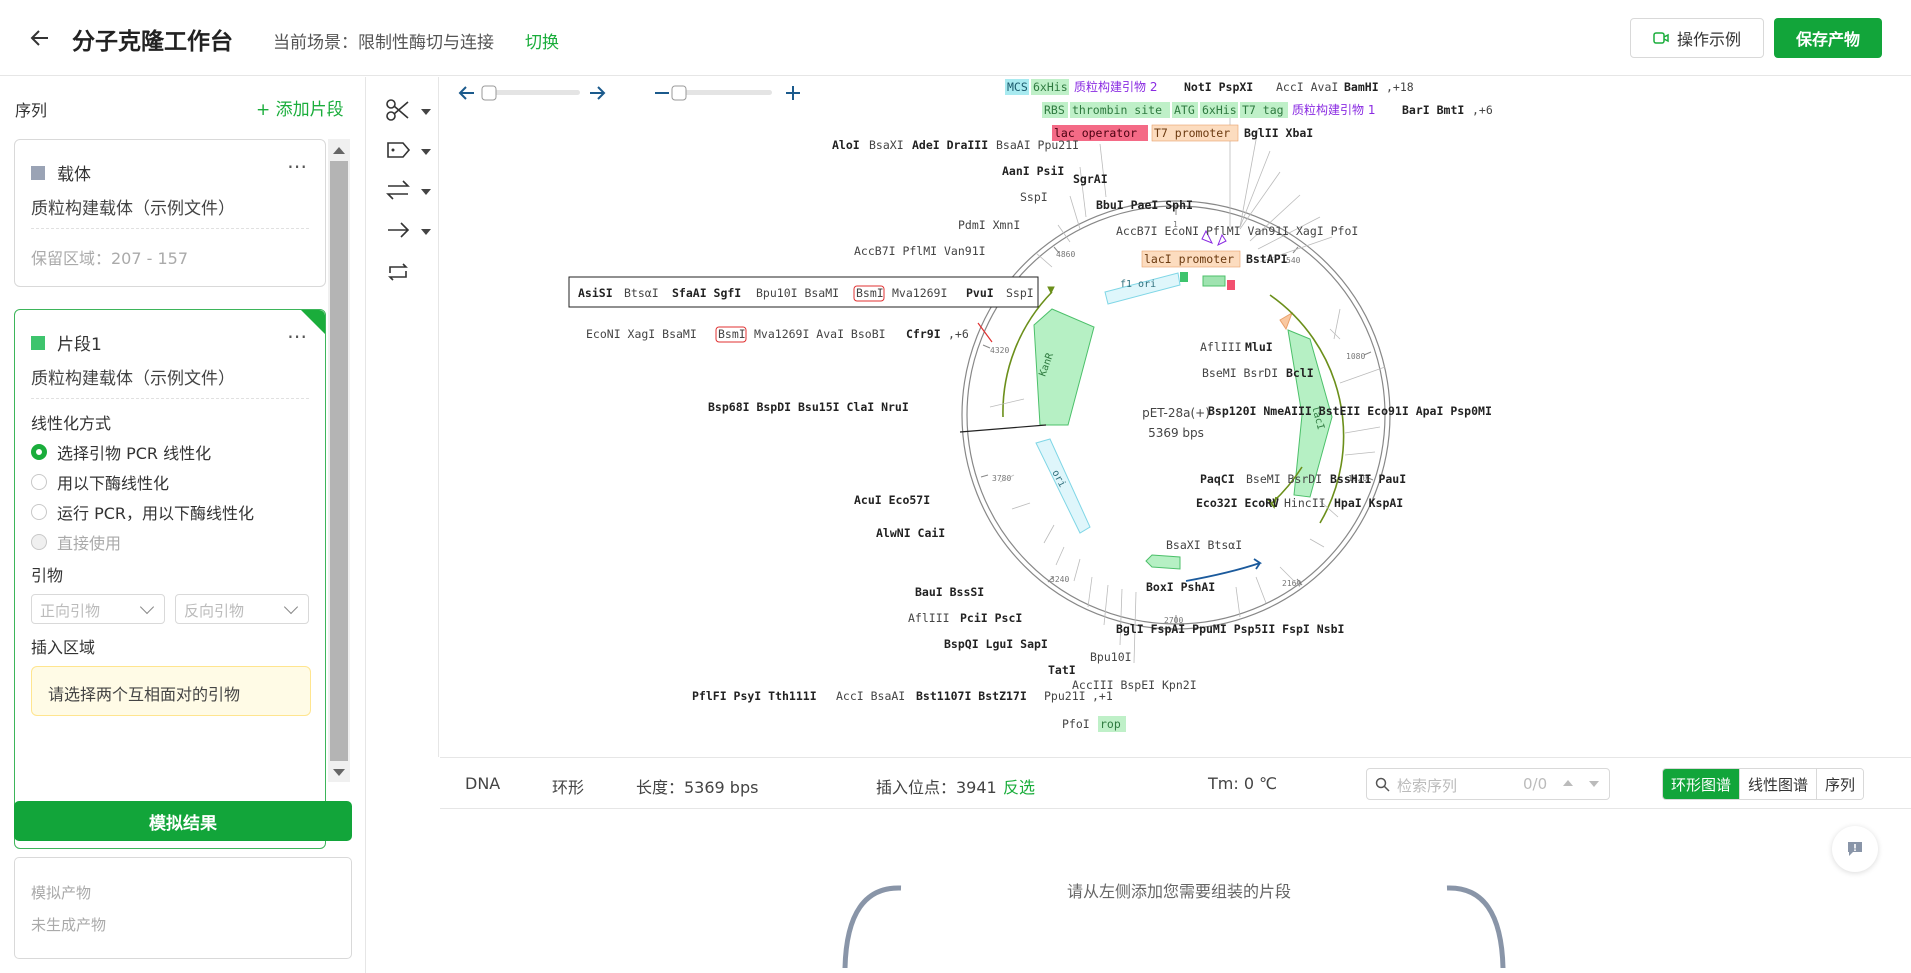 Image resolution: width=1911 pixels, height=973 pixels. Describe the element at coordinates (142, 512) in the screenshot. I see `radio-pcr-enzyme: 运行 PCR，用以下酶线性化` at that location.